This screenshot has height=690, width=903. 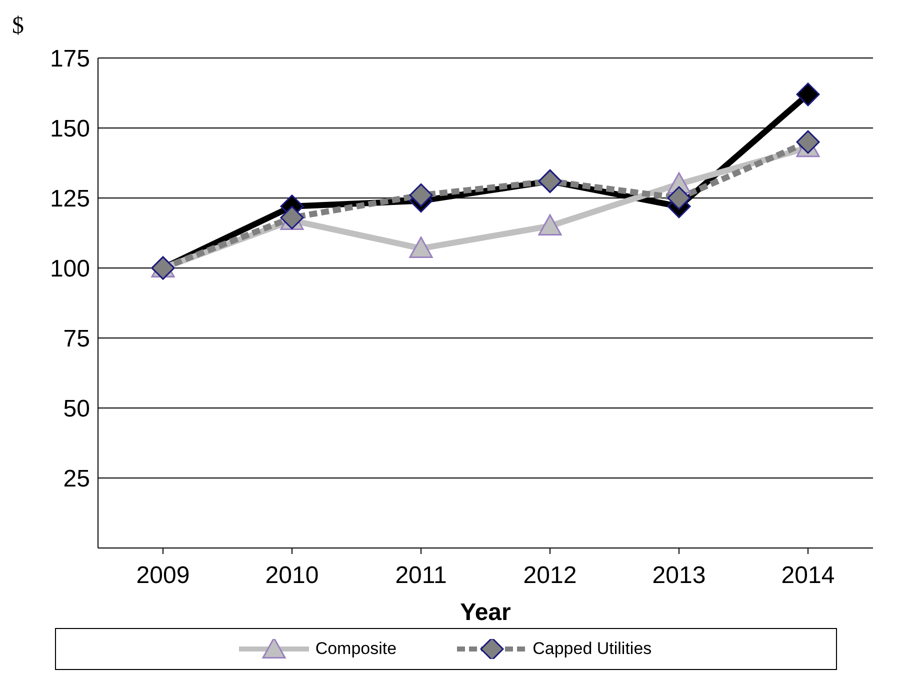 I want to click on legend-label: Capped Utilities, so click(x=592, y=649).